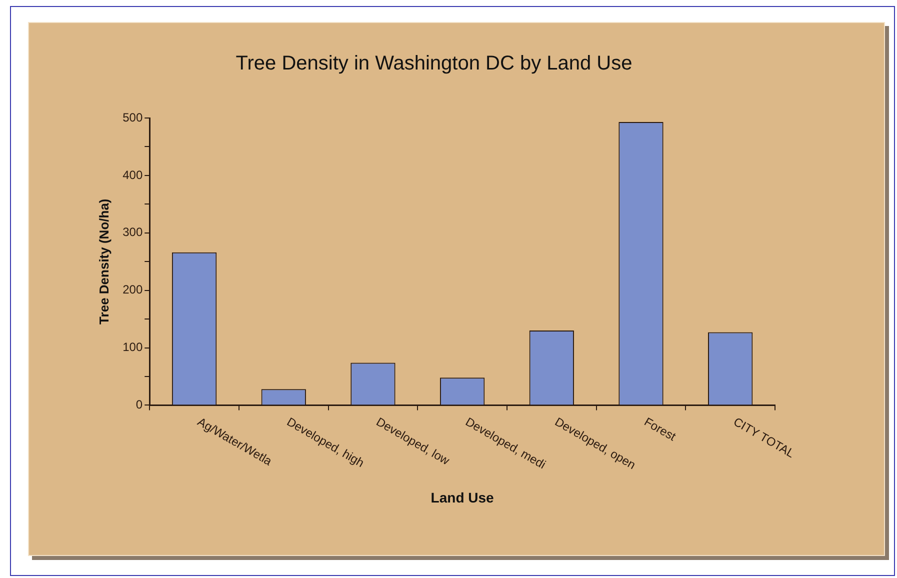 The image size is (897, 578). What do you see at coordinates (462, 497) in the screenshot?
I see `x-axis-title: Land Use` at bounding box center [462, 497].